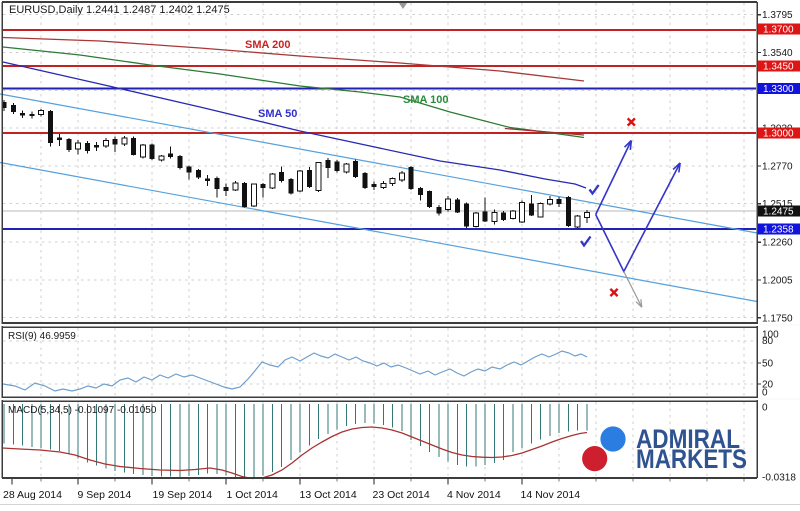  What do you see at coordinates (401, 495) in the screenshot?
I see `svg-text: 23 Oct 2014` at bounding box center [401, 495].